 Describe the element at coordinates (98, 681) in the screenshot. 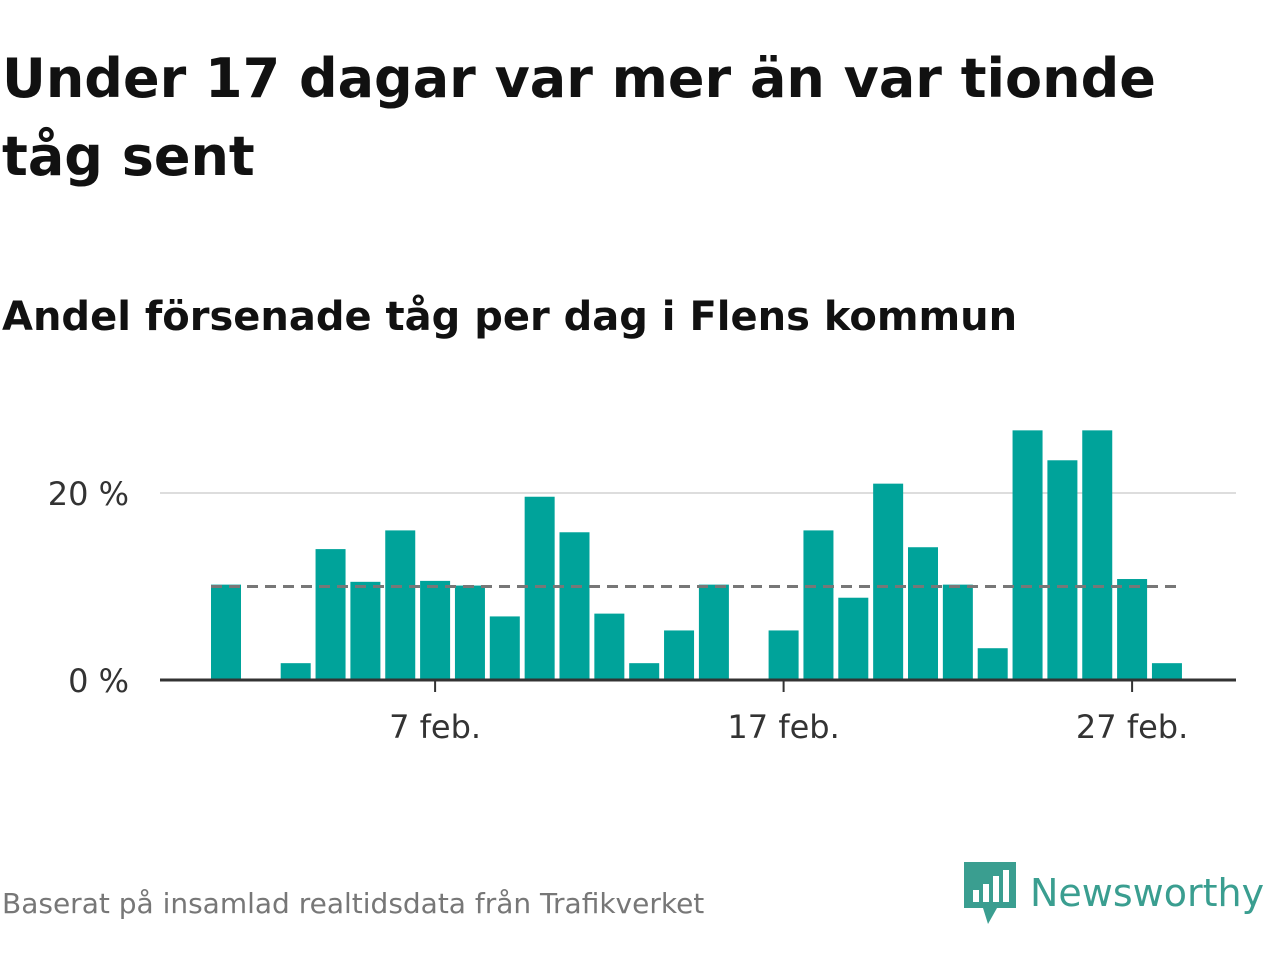

I see `y-tick-label: 0 %` at that location.